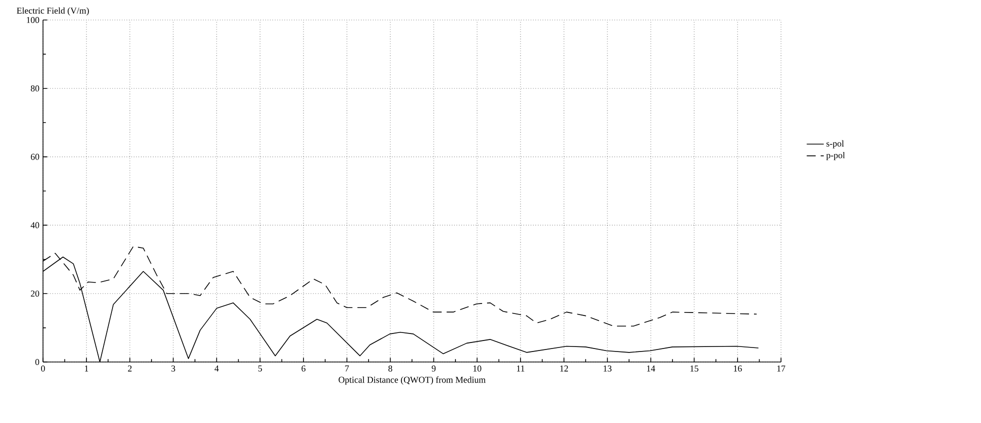 The image size is (981, 423). Describe the element at coordinates (835, 156) in the screenshot. I see `legend-label: p-pol` at that location.